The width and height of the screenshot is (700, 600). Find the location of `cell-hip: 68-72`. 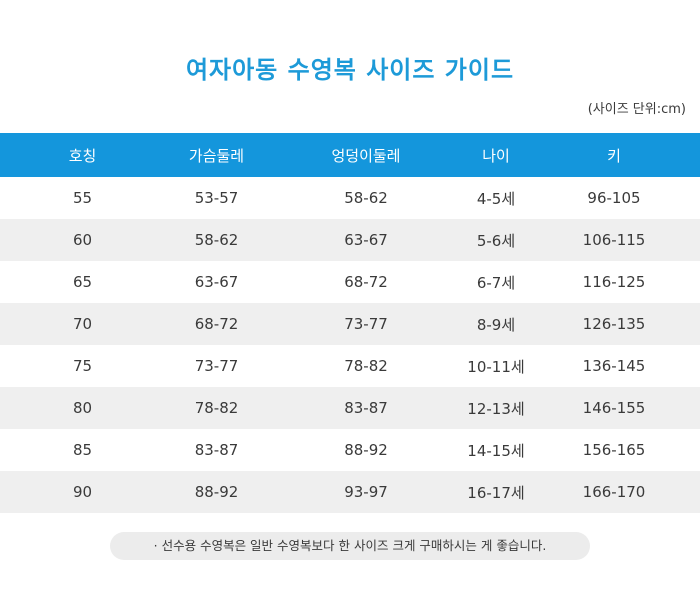

cell-hip: 68-72 is located at coordinates (366, 282).